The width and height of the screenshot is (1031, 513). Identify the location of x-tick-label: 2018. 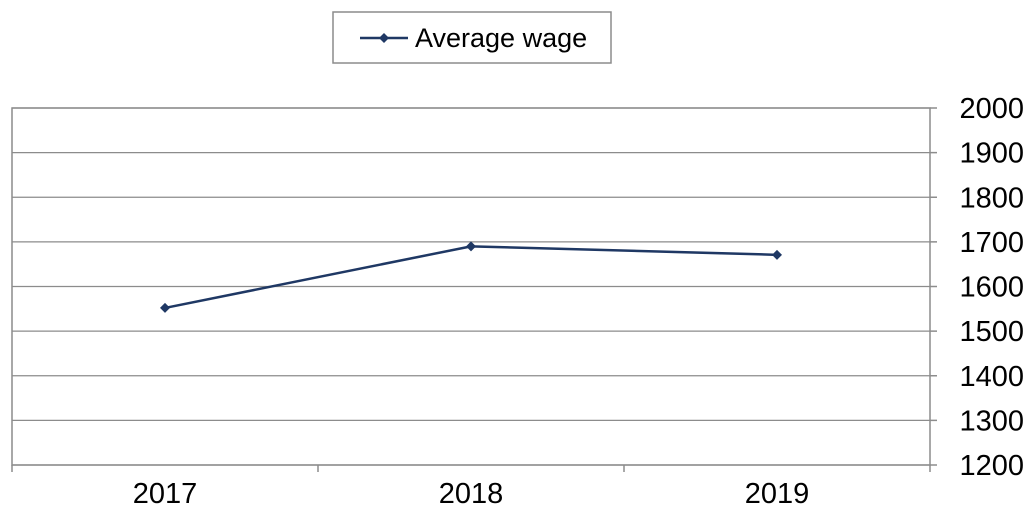
(471, 494).